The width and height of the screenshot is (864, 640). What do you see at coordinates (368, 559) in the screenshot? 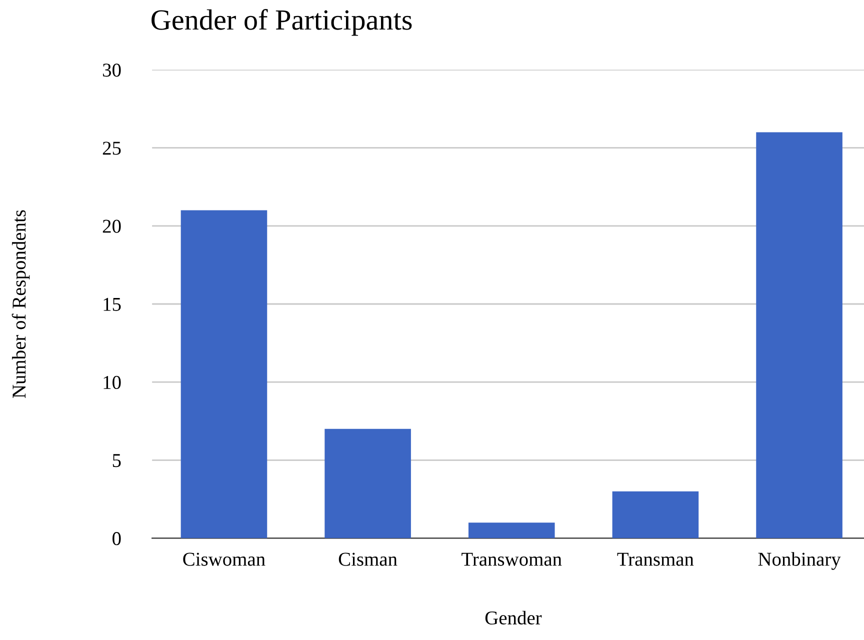
I see `x-tick-label: Cisman` at bounding box center [368, 559].